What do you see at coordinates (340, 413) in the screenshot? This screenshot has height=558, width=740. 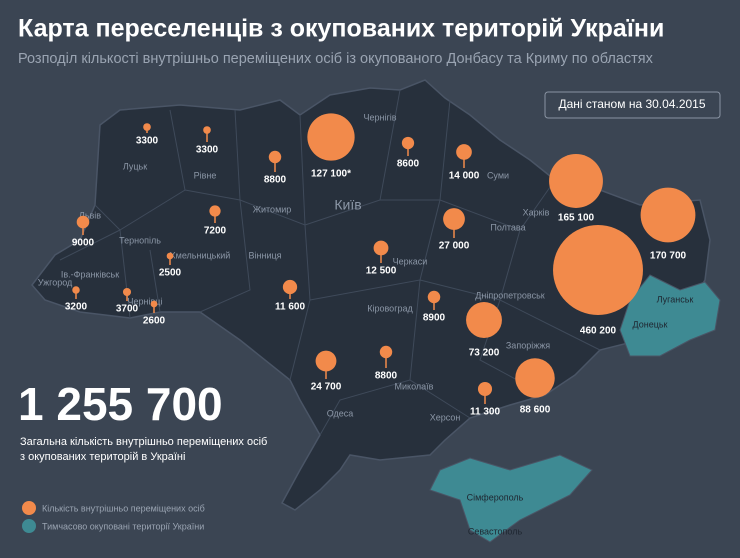 I see `city-label: Одеса` at bounding box center [340, 413].